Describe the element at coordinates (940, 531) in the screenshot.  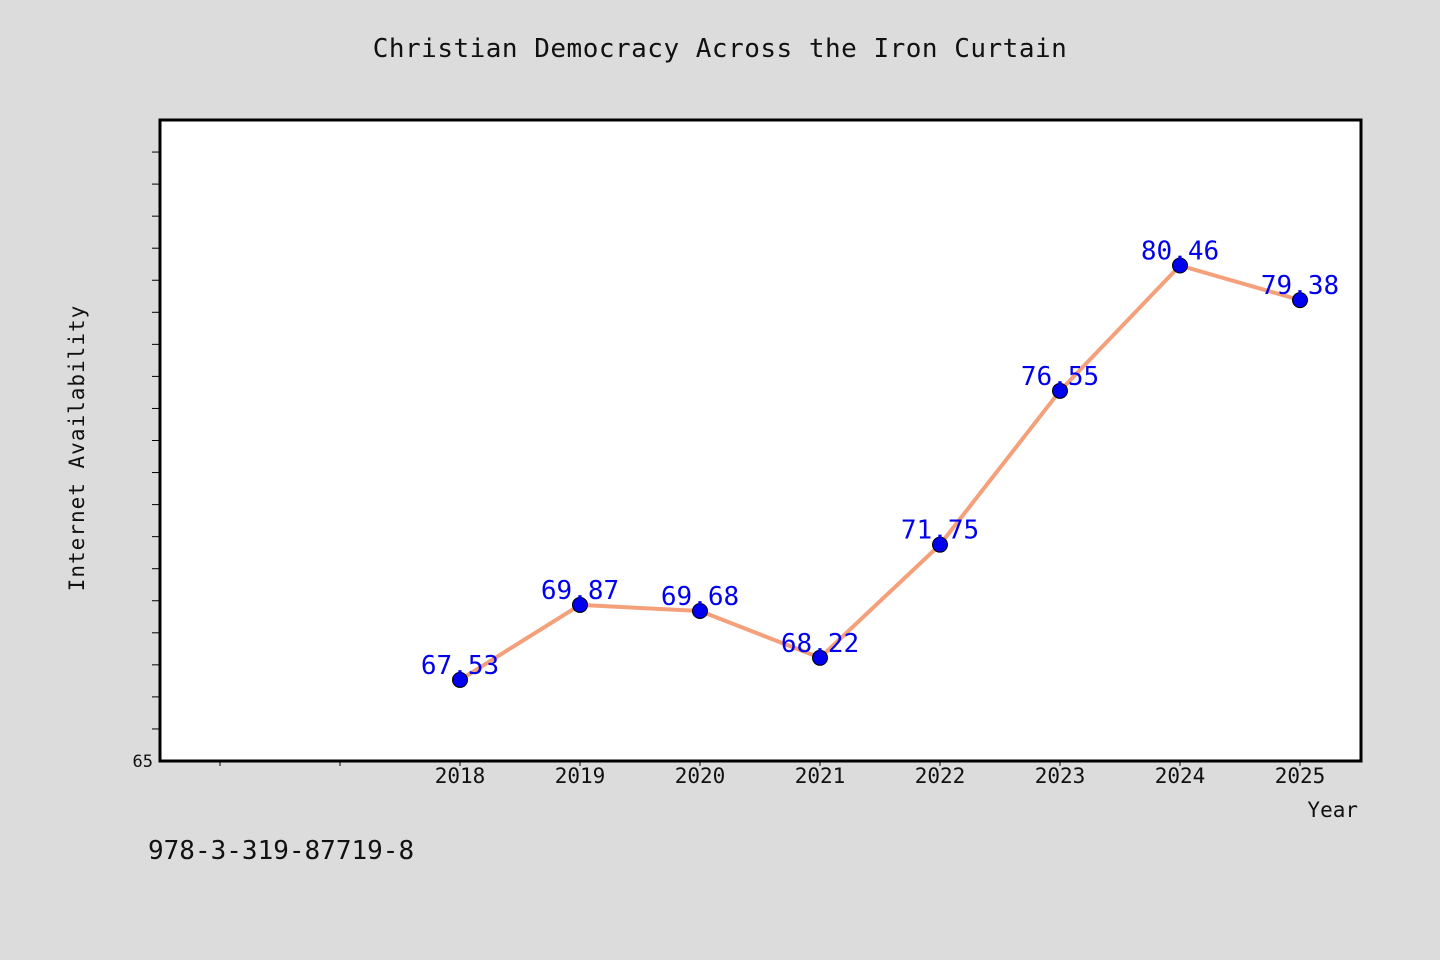
I see `data-label: 71.75` at that location.